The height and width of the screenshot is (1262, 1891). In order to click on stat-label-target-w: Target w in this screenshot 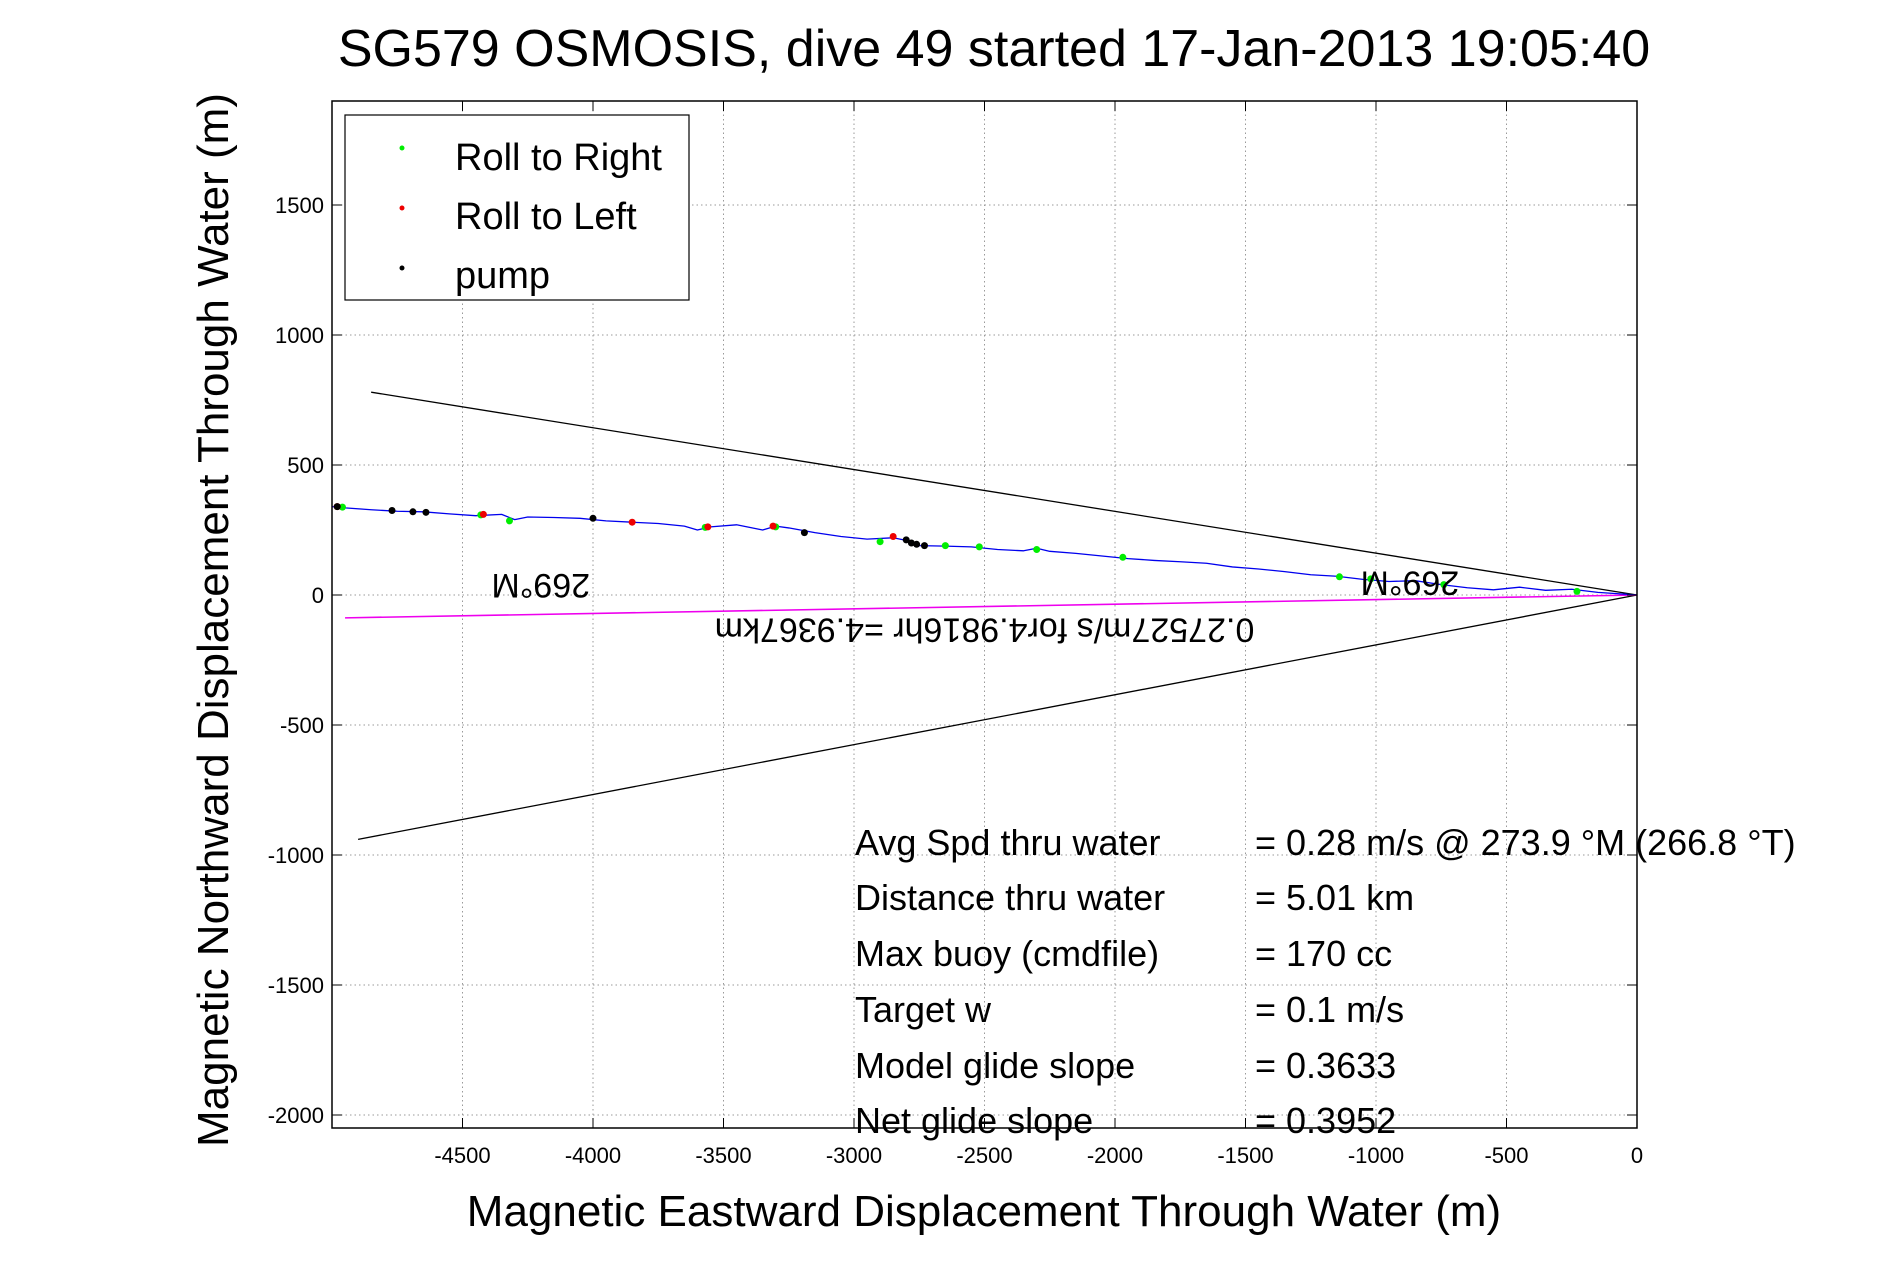, I will do `click(923, 1009)`.